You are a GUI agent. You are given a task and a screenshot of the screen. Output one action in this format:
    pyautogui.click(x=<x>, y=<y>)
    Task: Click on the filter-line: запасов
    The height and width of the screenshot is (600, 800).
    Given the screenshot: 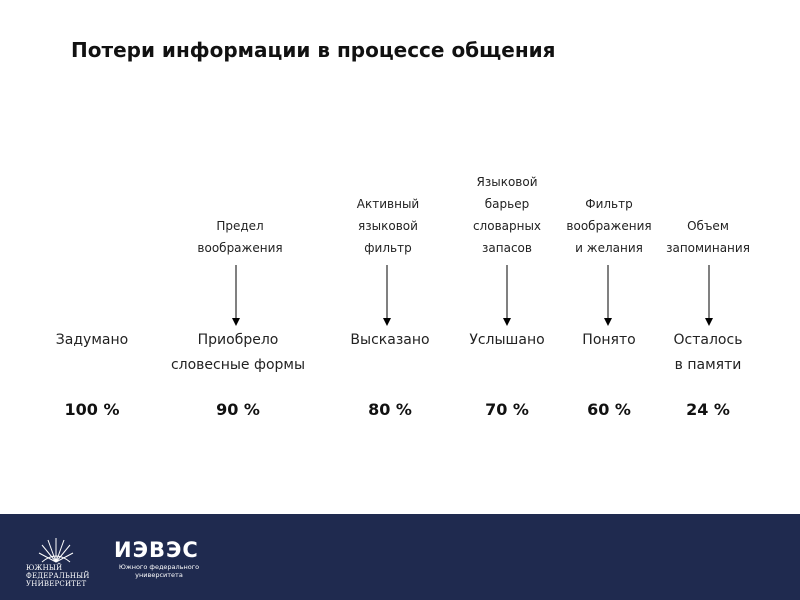 What is the action you would take?
    pyautogui.click(x=507, y=248)
    